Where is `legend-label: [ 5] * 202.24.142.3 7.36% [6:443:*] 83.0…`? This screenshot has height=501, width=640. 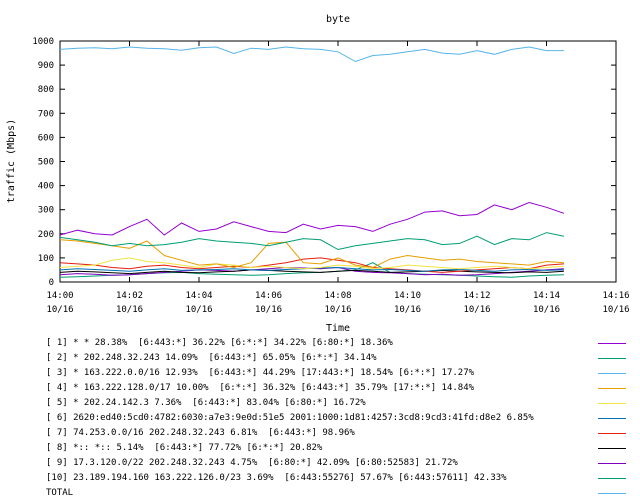 legend-label: [ 5] * 202.24.142.3 7.36% [6:443:*] 83.0… is located at coordinates (206, 403).